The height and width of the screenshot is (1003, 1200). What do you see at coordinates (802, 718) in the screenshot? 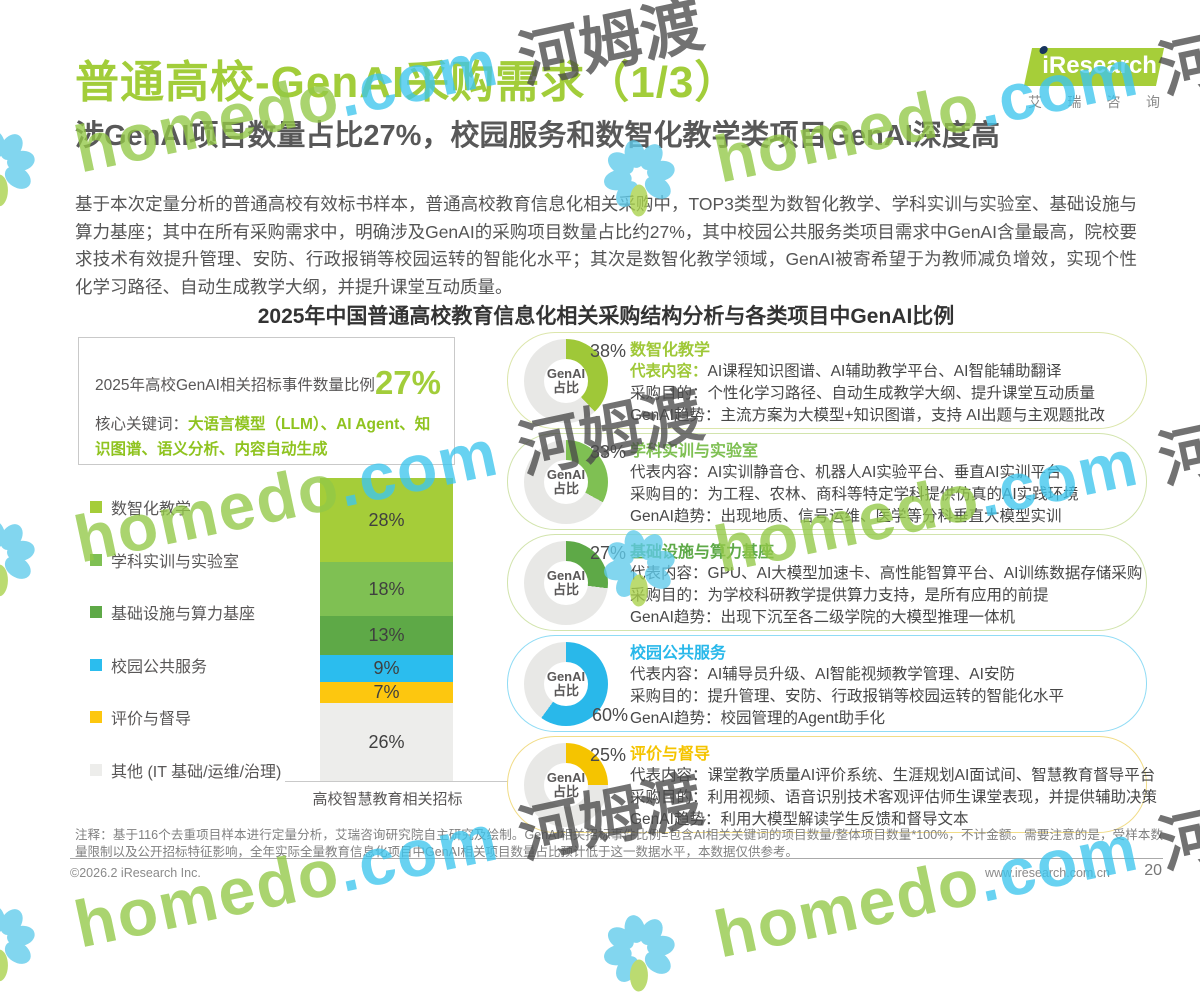
I see `card-genai-trend-text: 校园管理的Agent助手化` at bounding box center [802, 718].